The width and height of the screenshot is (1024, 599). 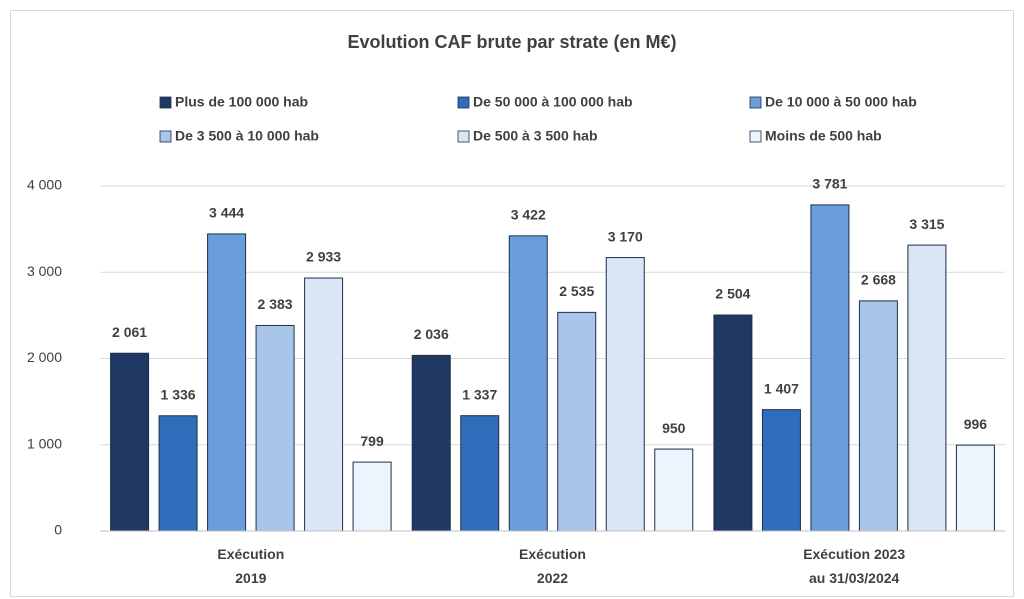 I want to click on value-label: 1 337, so click(x=479, y=394).